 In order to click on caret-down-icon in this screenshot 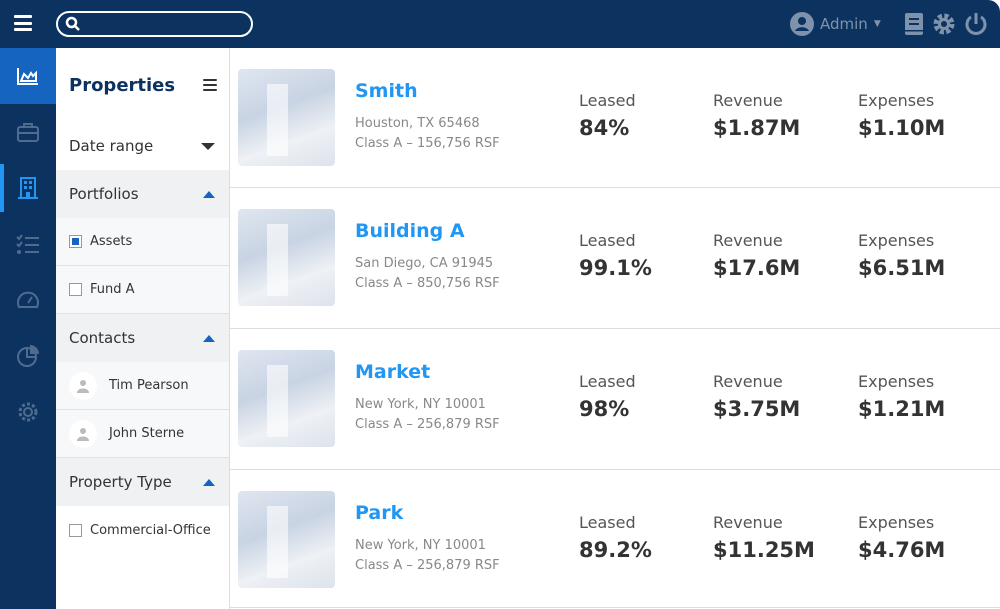, I will do `click(208, 146)`.